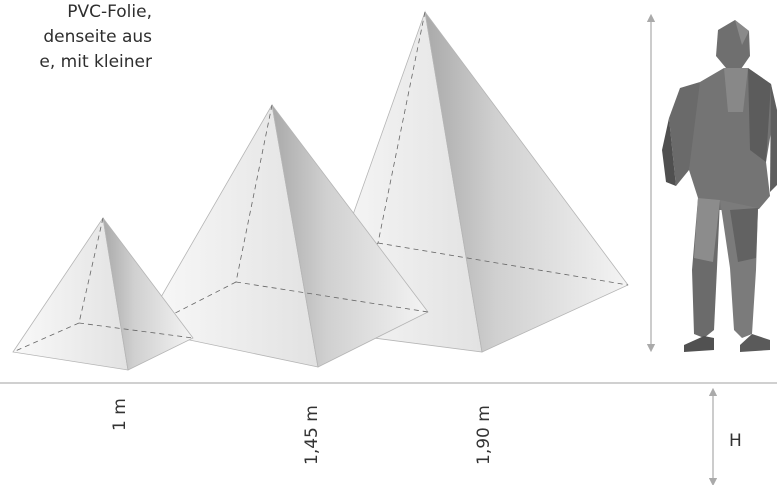 Image resolution: width=777 pixels, height=485 pixels. Describe the element at coordinates (484, 435) in the screenshot. I see `size-label-large: 1,90 m` at that location.